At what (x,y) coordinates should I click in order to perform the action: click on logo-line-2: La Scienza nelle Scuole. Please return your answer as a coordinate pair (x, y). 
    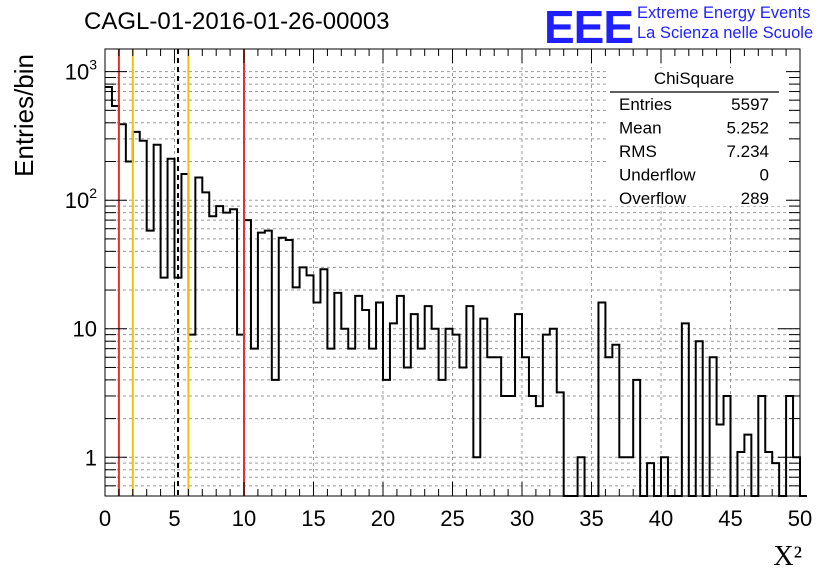
    Looking at the image, I should click on (725, 33).